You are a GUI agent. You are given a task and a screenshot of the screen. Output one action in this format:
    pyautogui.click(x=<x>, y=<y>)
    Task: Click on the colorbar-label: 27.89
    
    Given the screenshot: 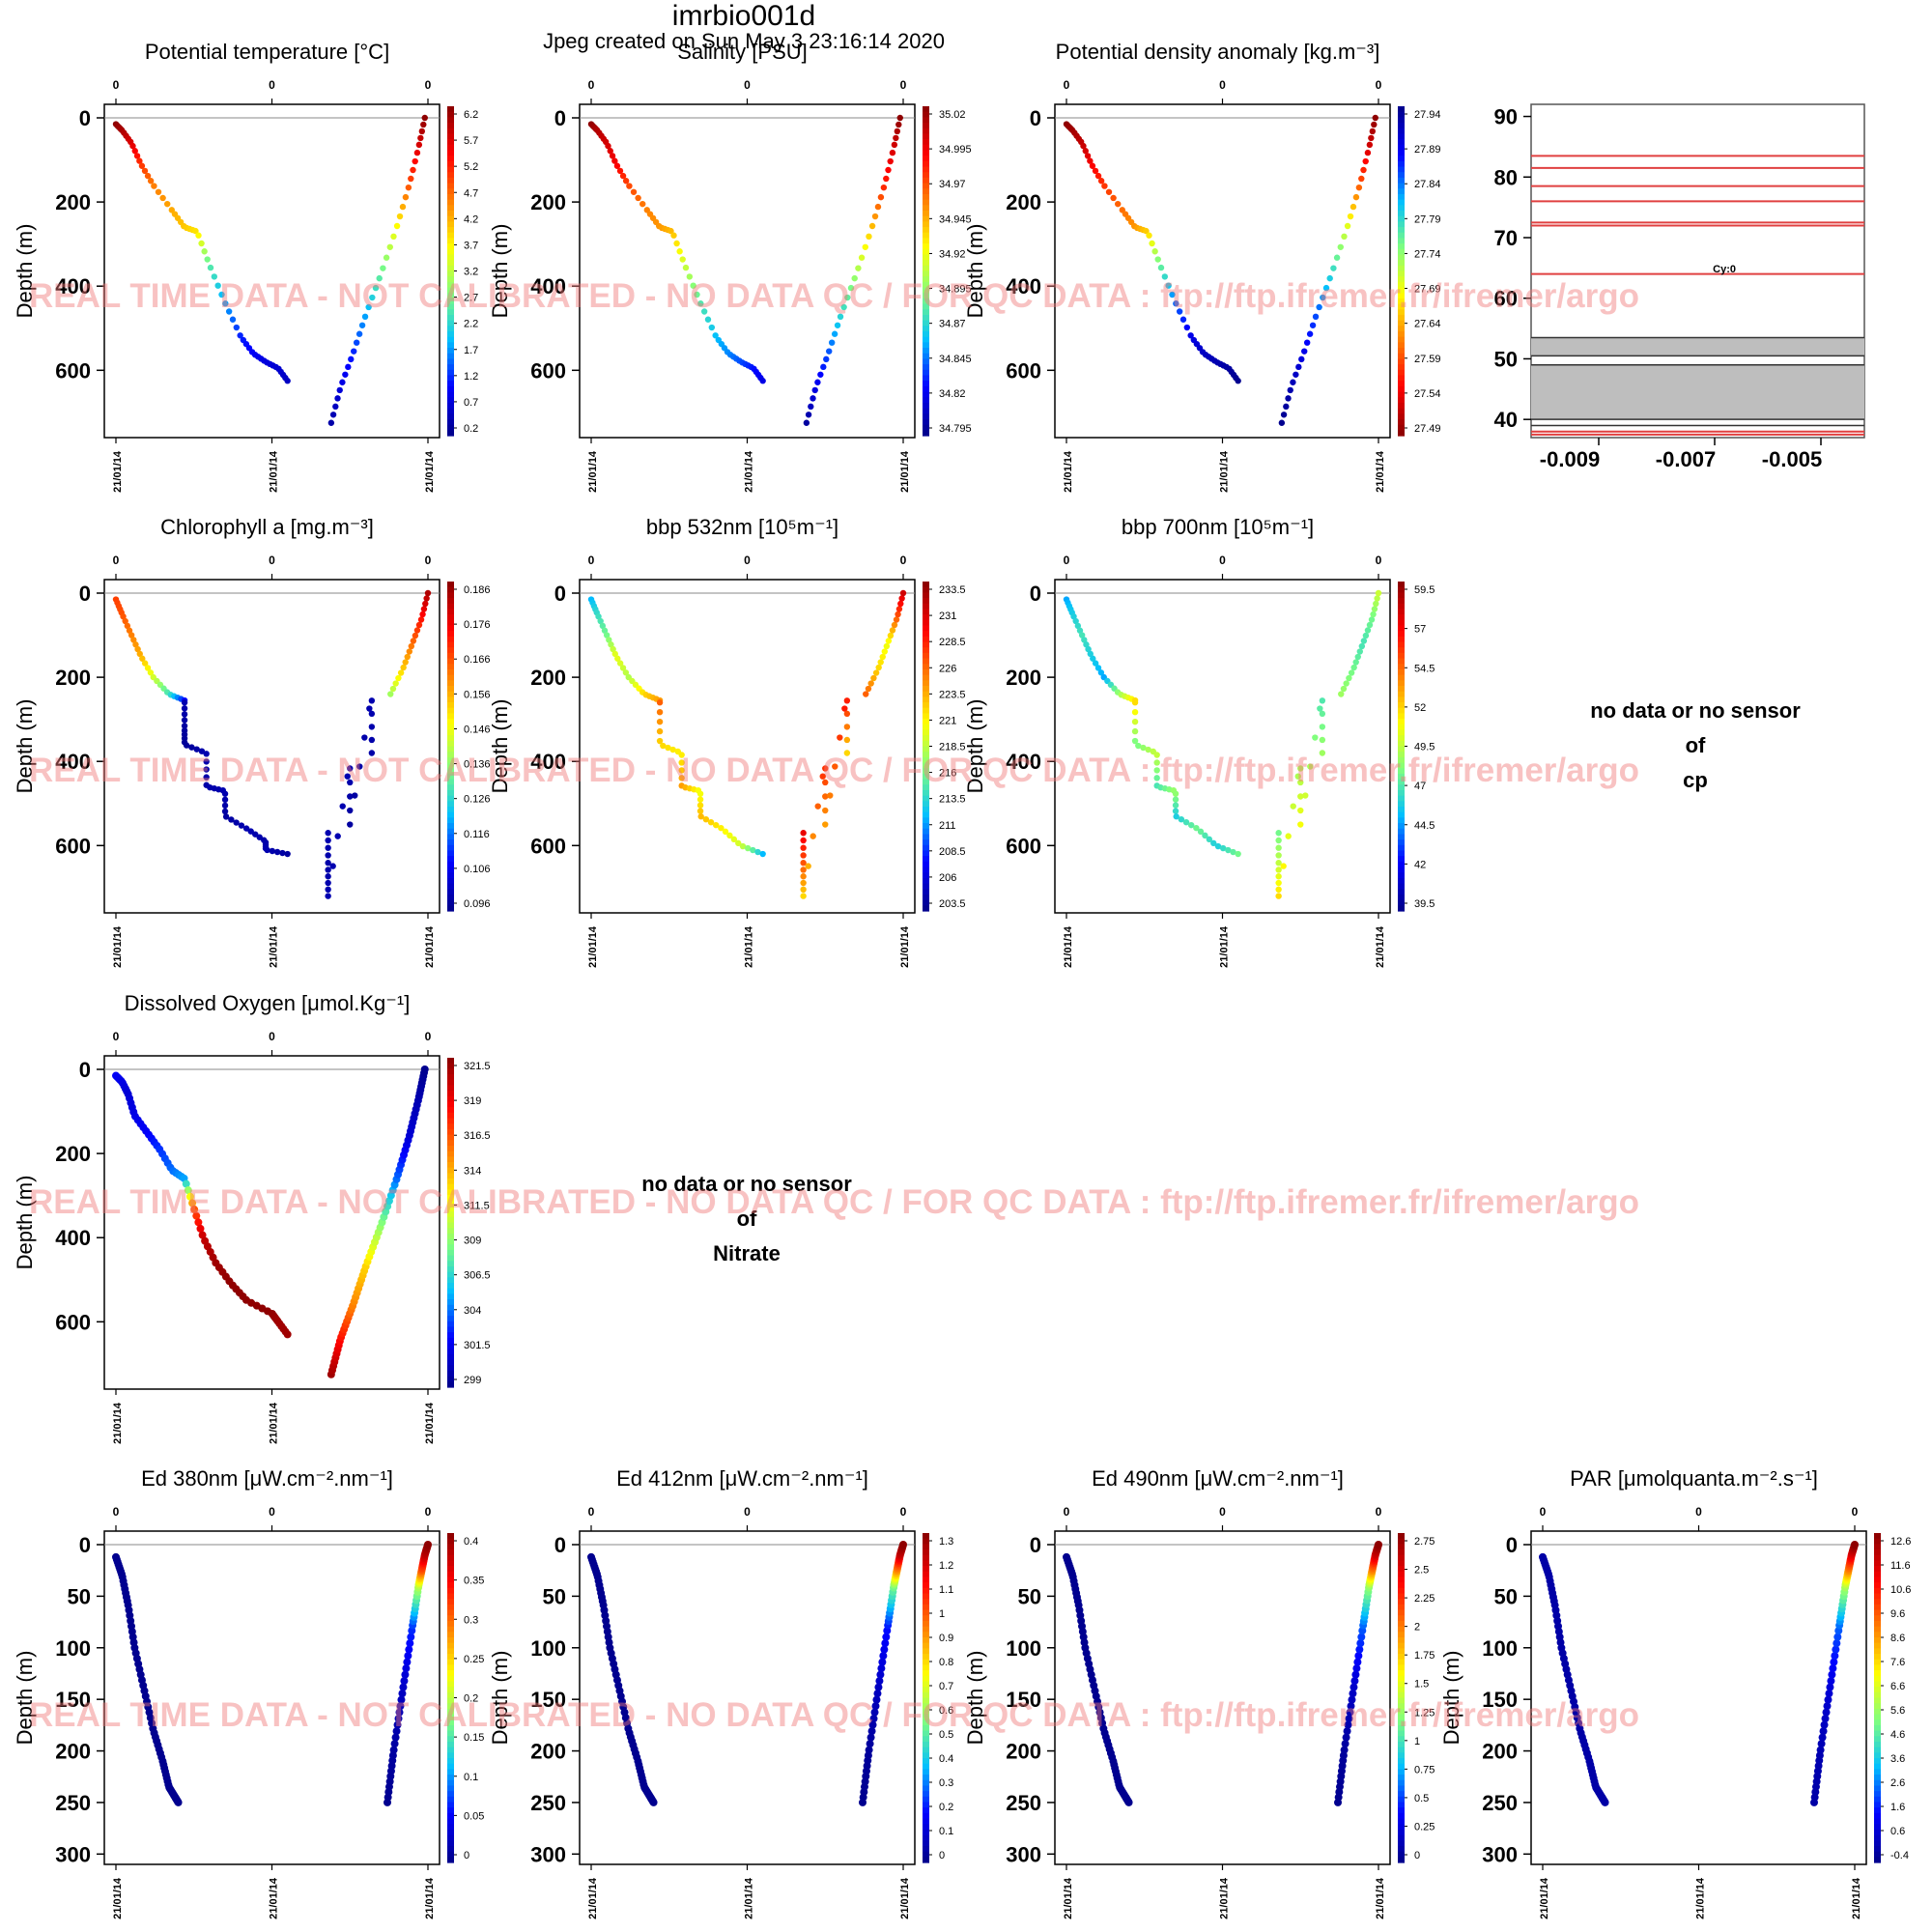 What is the action you would take?
    pyautogui.click(x=1427, y=150)
    